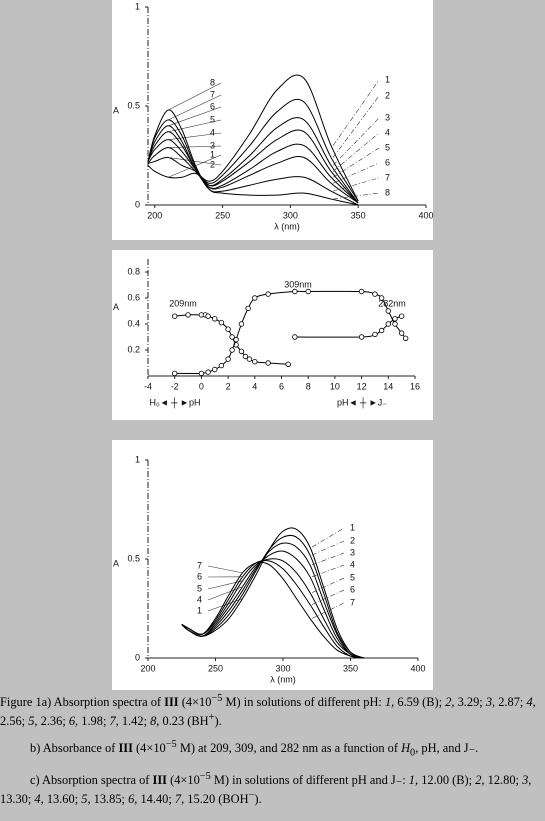  Describe the element at coordinates (447, 748) in the screenshot. I see `caption-text: , pH, and J₋.` at that location.